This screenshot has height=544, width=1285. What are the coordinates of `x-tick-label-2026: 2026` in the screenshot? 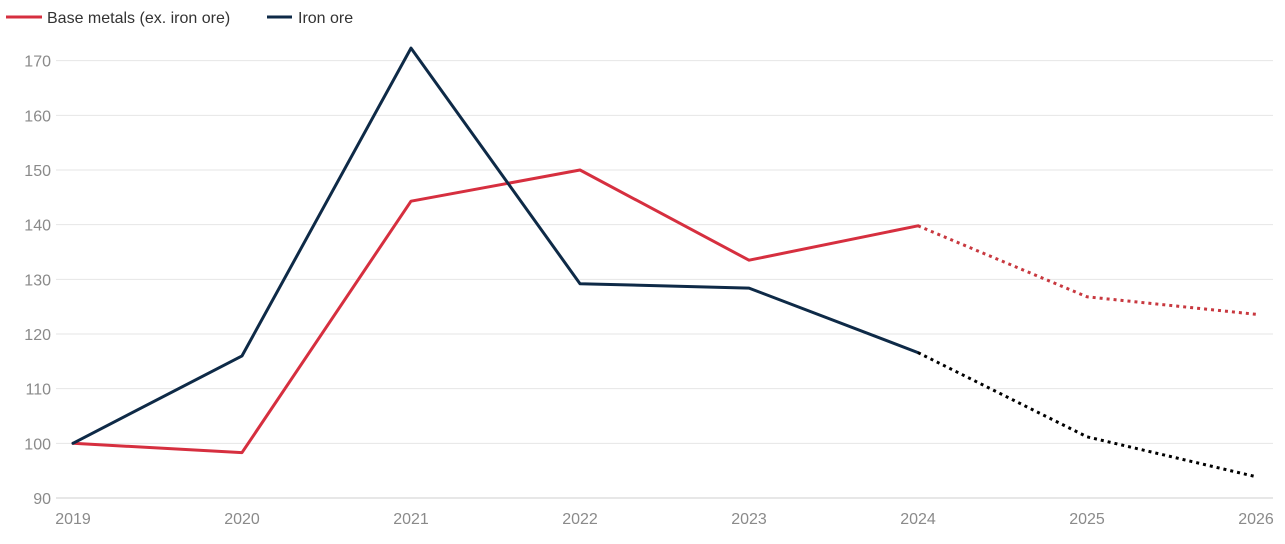 It's located at (1256, 519).